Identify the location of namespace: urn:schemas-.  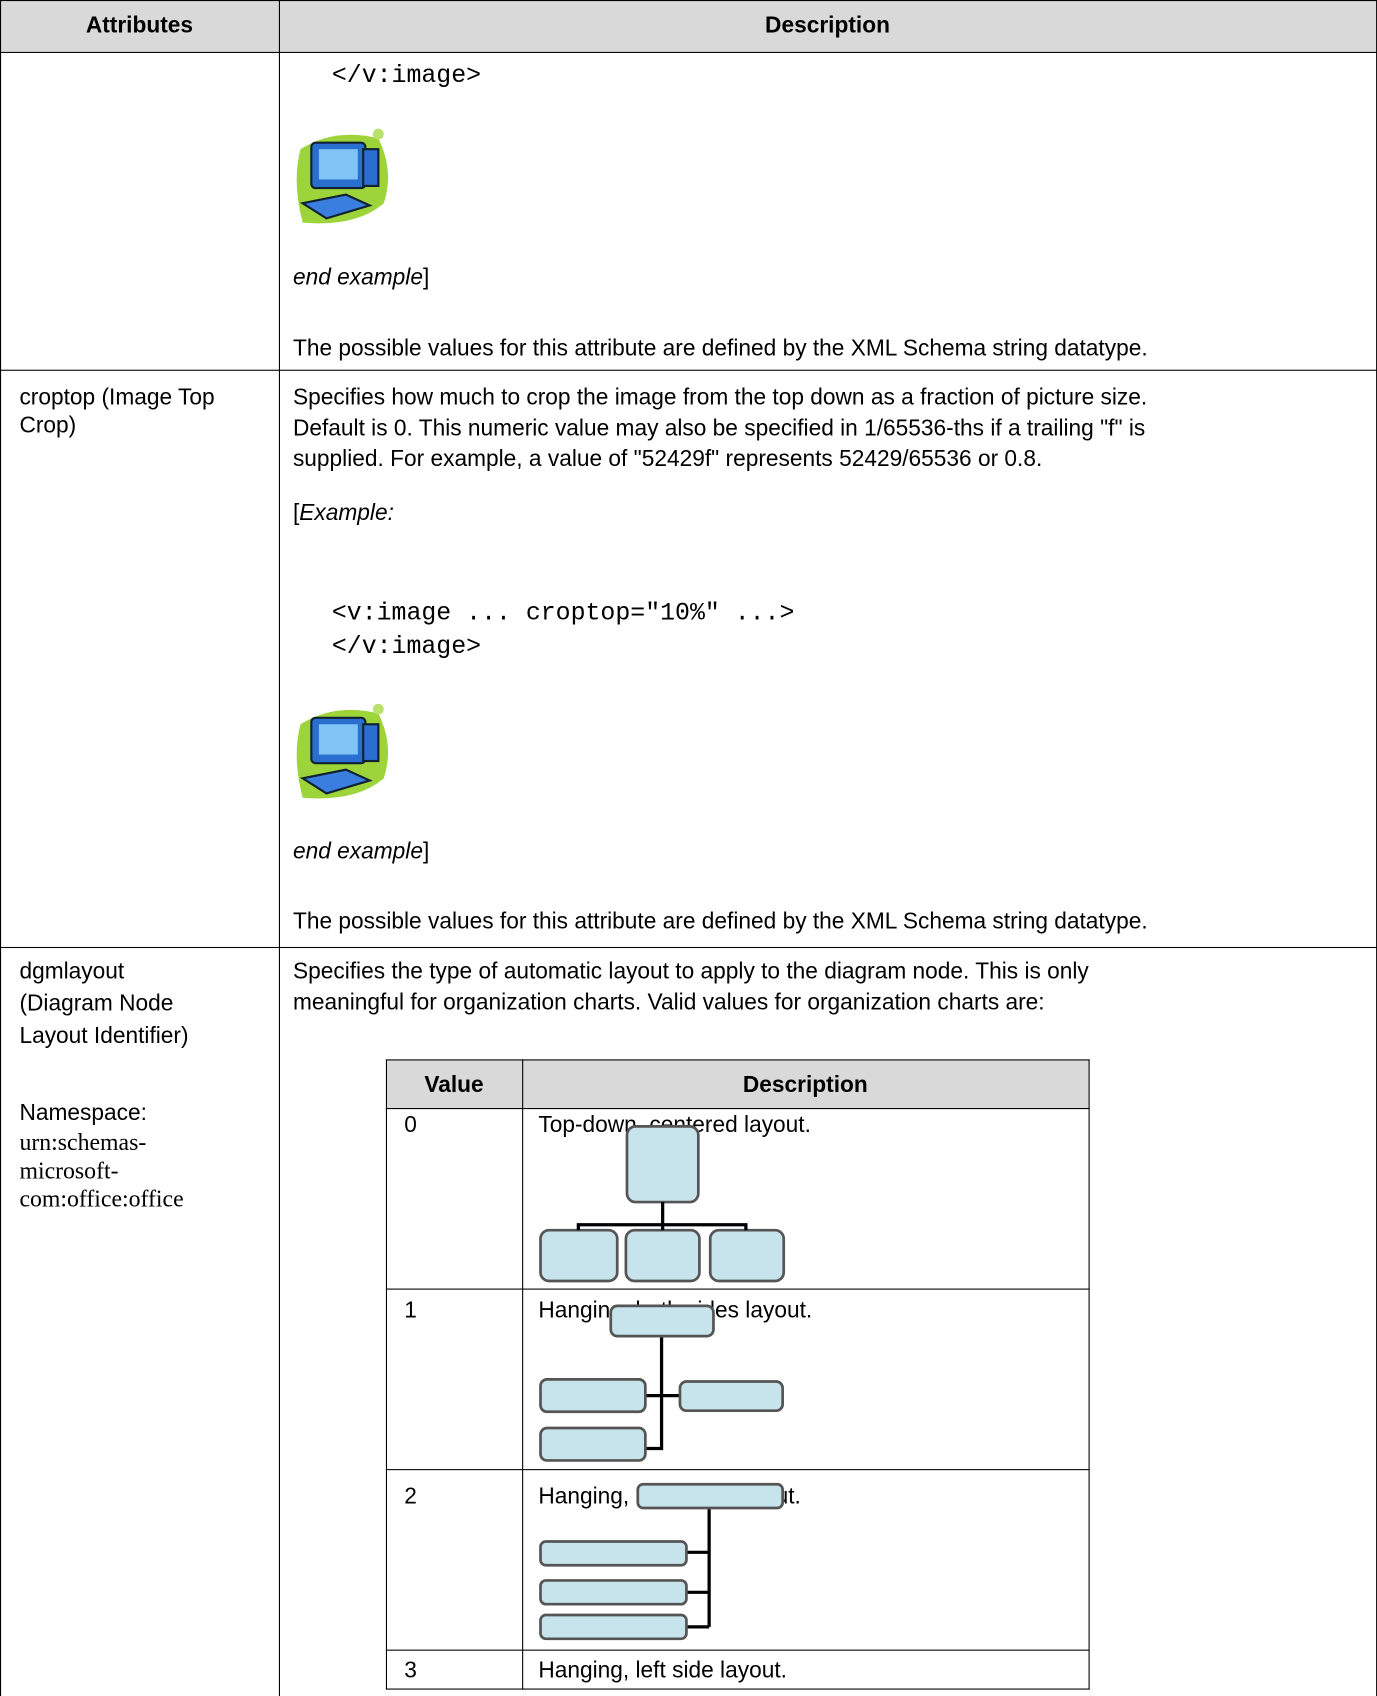
(83, 1142).